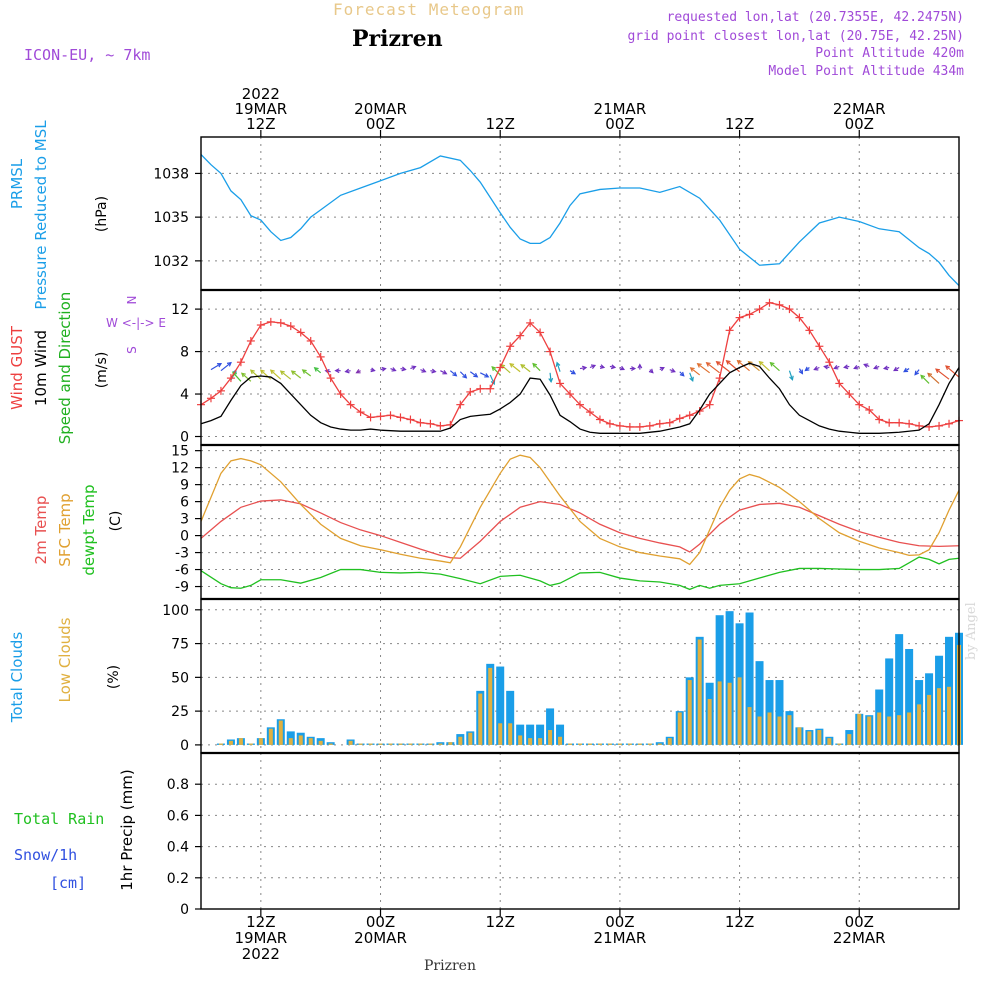  Describe the element at coordinates (116, 521) in the screenshot. I see `temp-unit-label: (C)` at that location.